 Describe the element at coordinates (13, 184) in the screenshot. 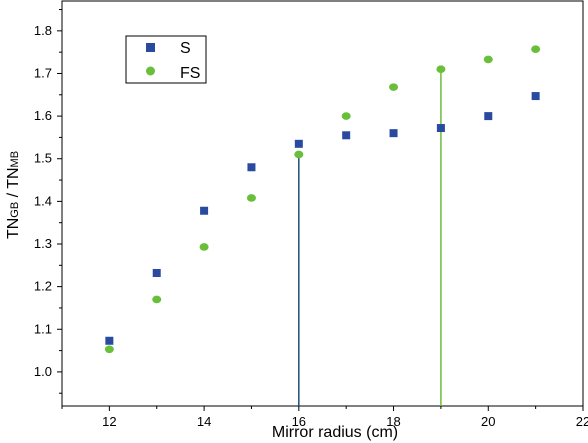

I see `y-axis-title-sep: / TN` at that location.